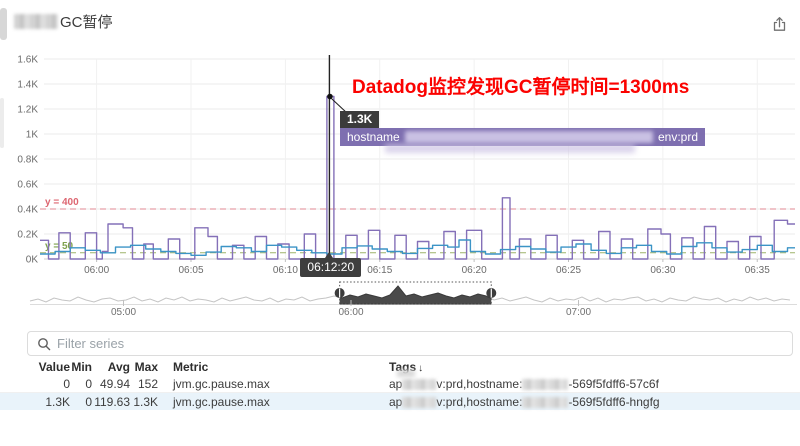 Image resolution: width=800 pixels, height=446 pixels. I want to click on filter-series-box, so click(410, 343).